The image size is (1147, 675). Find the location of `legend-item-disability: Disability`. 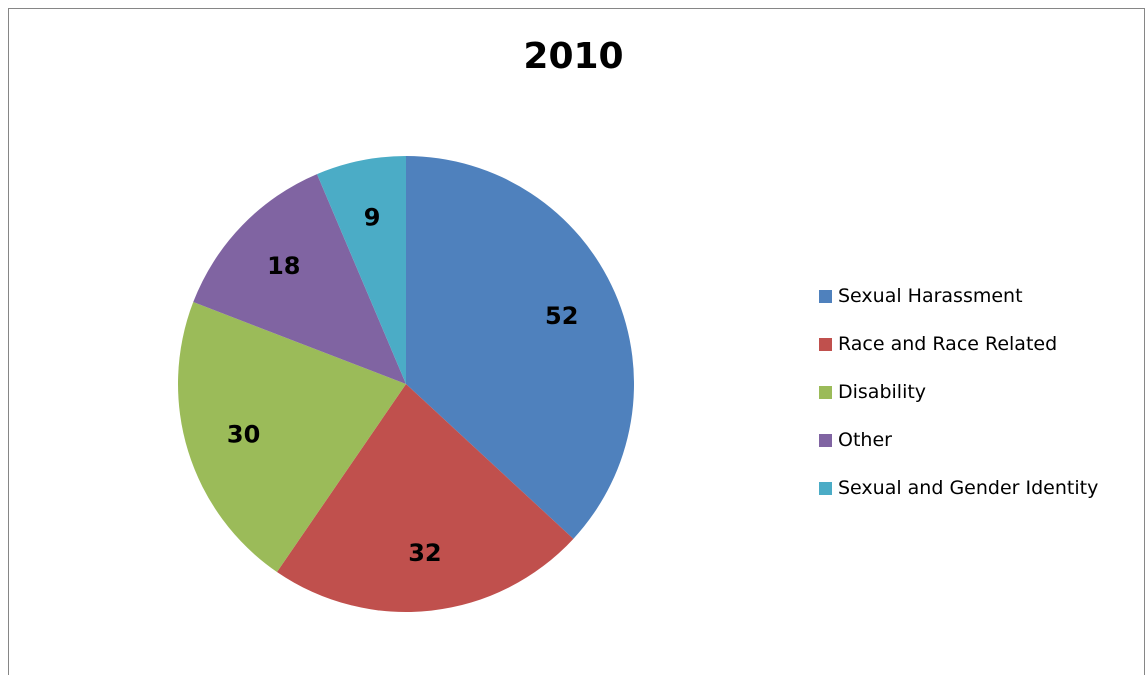

legend-item-disability: Disability is located at coordinates (958, 392).